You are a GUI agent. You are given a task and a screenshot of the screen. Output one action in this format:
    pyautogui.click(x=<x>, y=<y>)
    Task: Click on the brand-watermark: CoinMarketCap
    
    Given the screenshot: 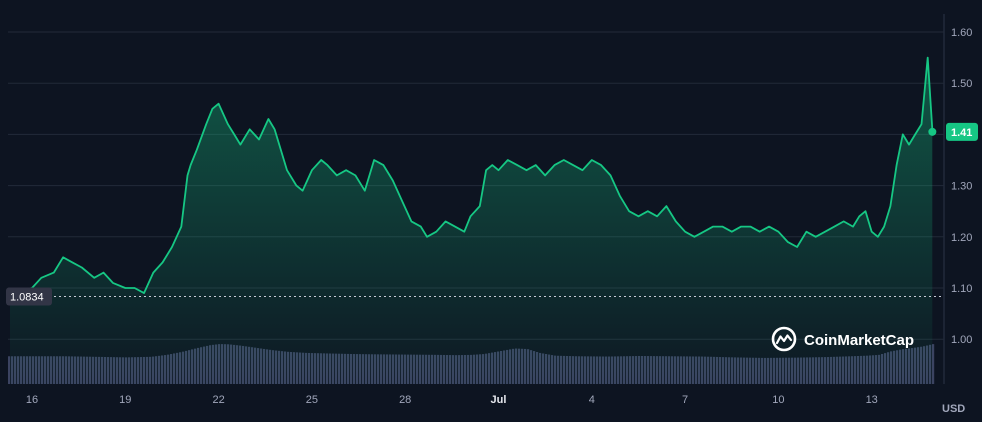 What is the action you would take?
    pyautogui.click(x=842, y=339)
    